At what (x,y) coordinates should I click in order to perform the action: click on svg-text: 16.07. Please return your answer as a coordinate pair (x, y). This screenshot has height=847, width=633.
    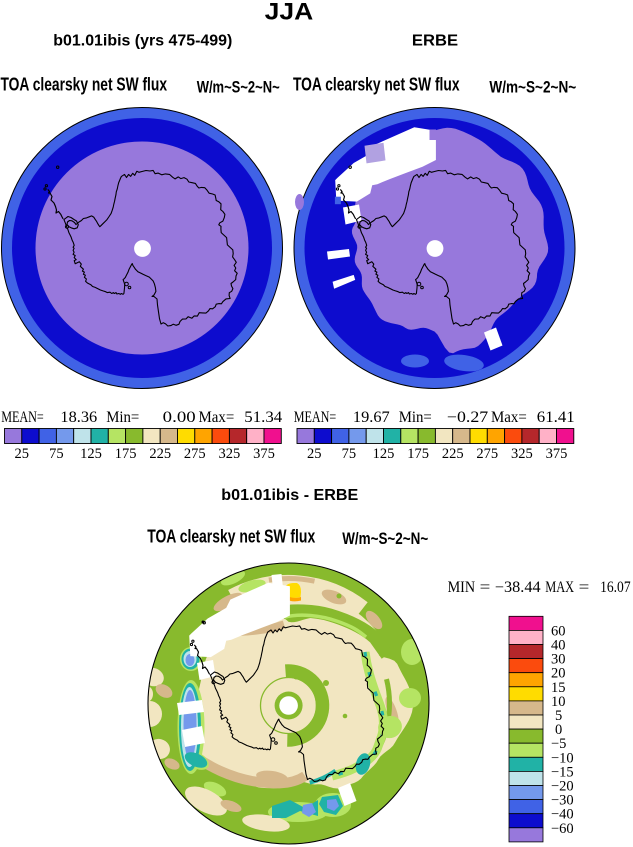
    Looking at the image, I should click on (615, 587).